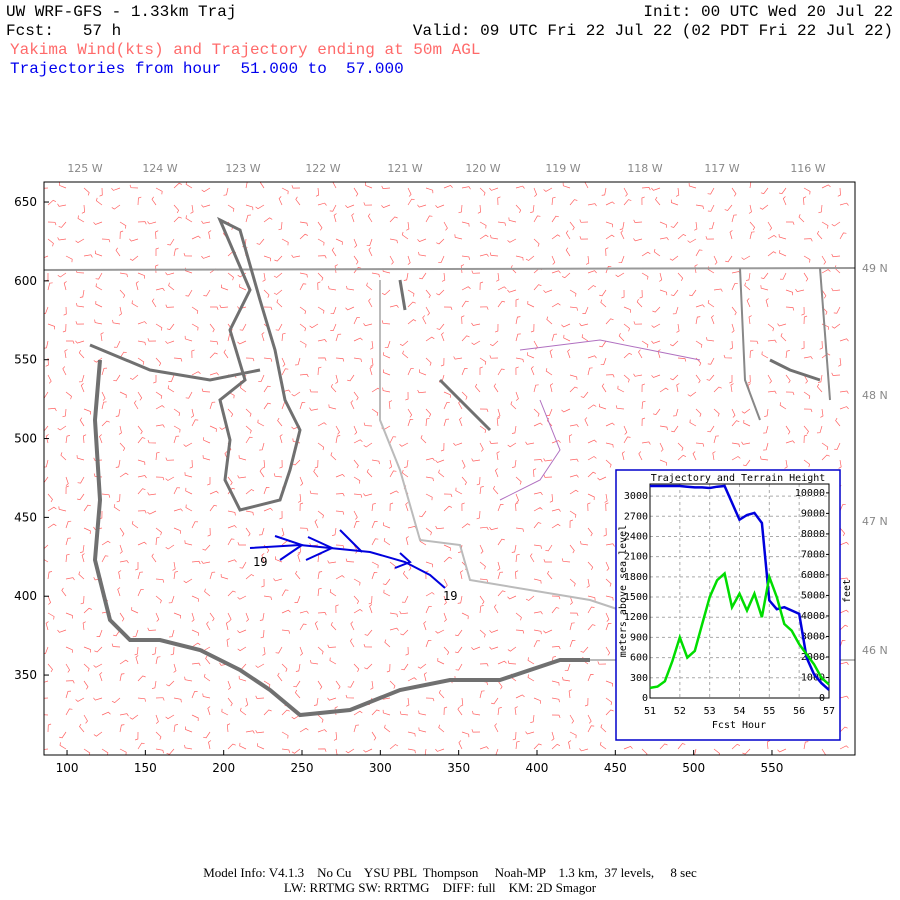 Image resolution: width=900 pixels, height=900 pixels. What do you see at coordinates (121, 12) in the screenshot?
I see `title: UW WRF-GFS - 1.33km Traj` at bounding box center [121, 12].